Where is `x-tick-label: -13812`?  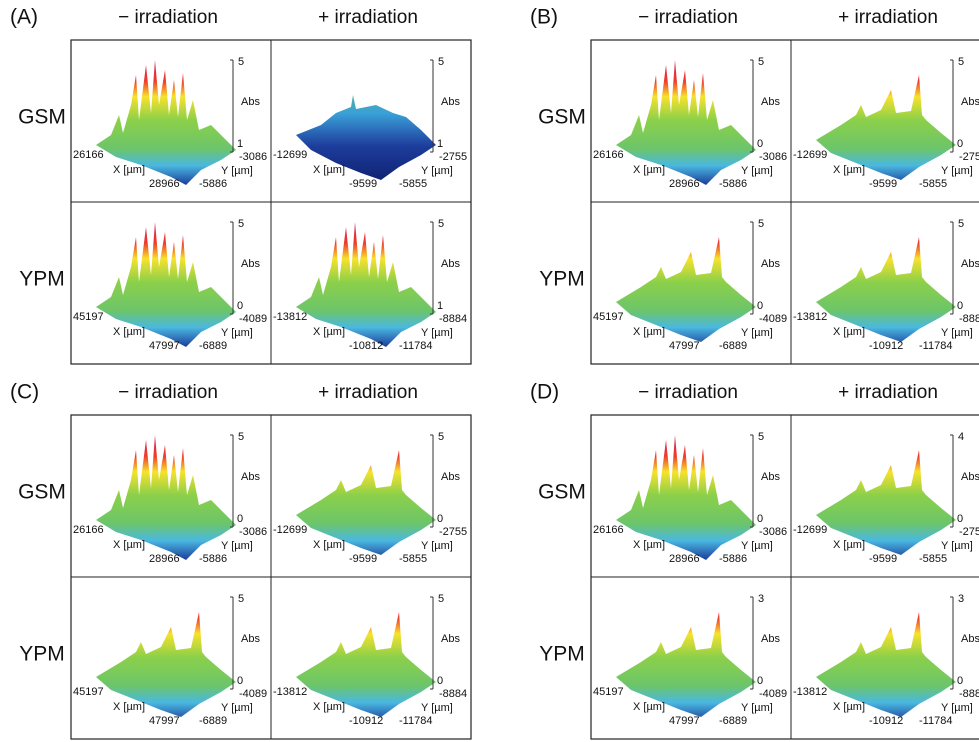
x-tick-label: -13812 is located at coordinates (810, 692).